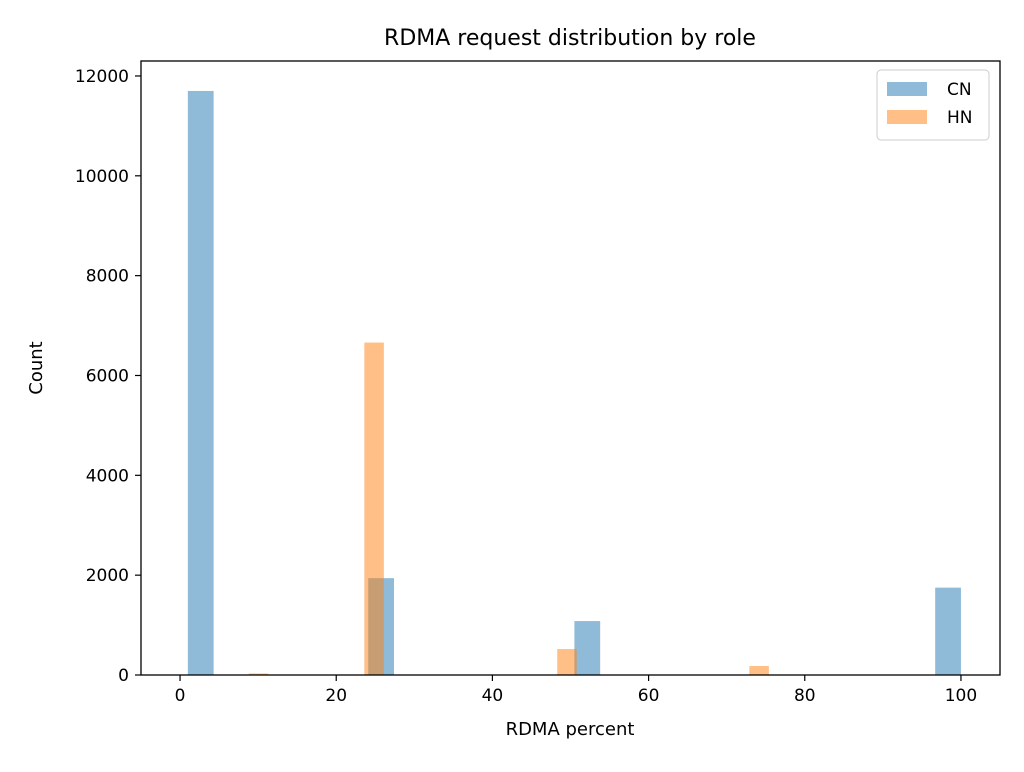  I want to click on x-axis: 0 20 40 60 80 100, so click(576, 690).